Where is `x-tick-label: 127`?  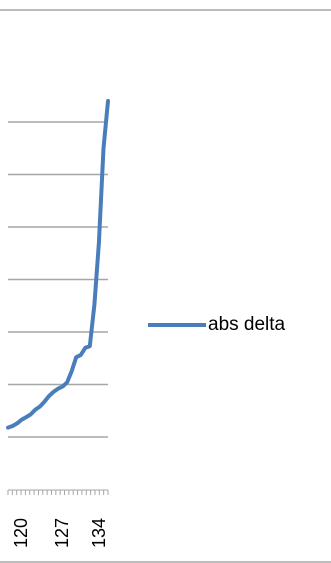 x-tick-label: 127 is located at coordinates (62, 533).